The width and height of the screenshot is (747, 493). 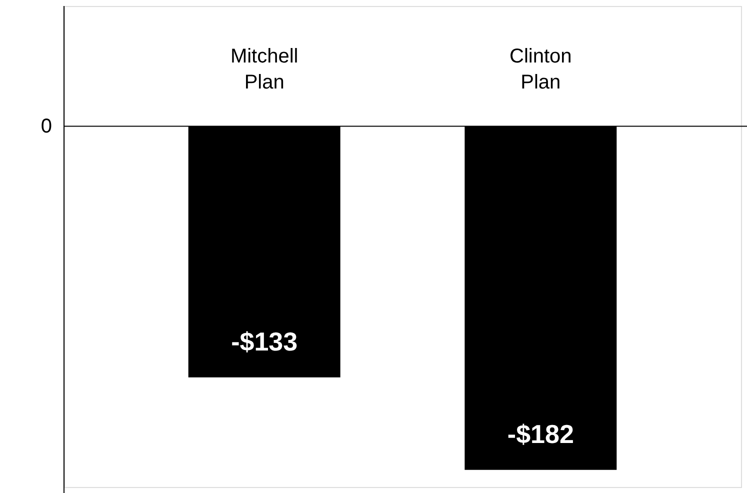 What do you see at coordinates (264, 341) in the screenshot?
I see `data-label: -$133` at bounding box center [264, 341].